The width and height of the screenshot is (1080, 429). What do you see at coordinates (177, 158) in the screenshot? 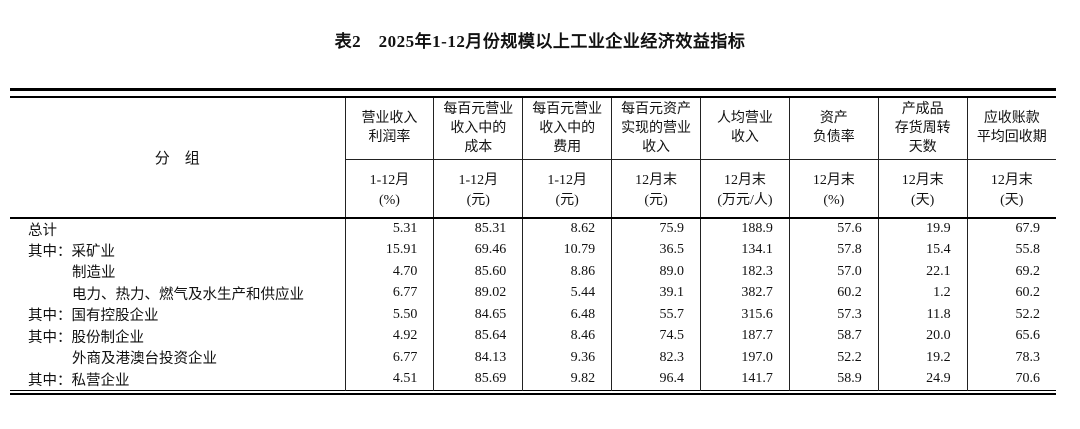
I see `group-column-header: 分 组` at bounding box center [177, 158].